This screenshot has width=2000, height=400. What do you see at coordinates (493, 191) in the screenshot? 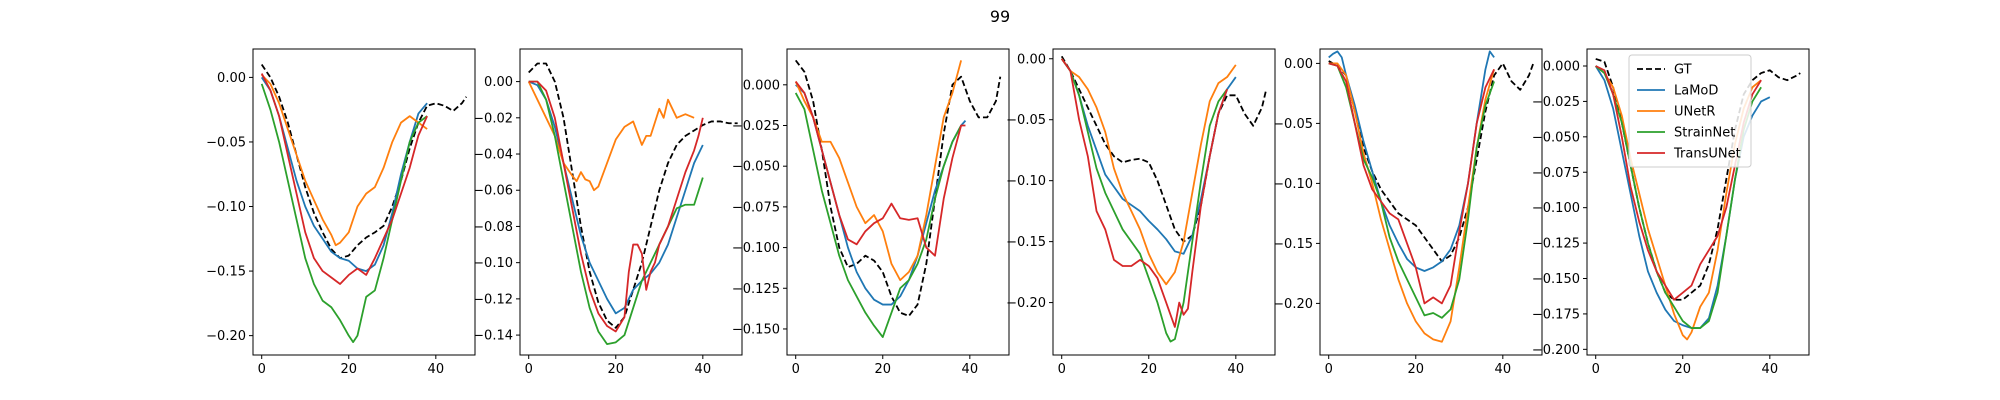
I see `y-tick-label: −0.06` at bounding box center [493, 191].